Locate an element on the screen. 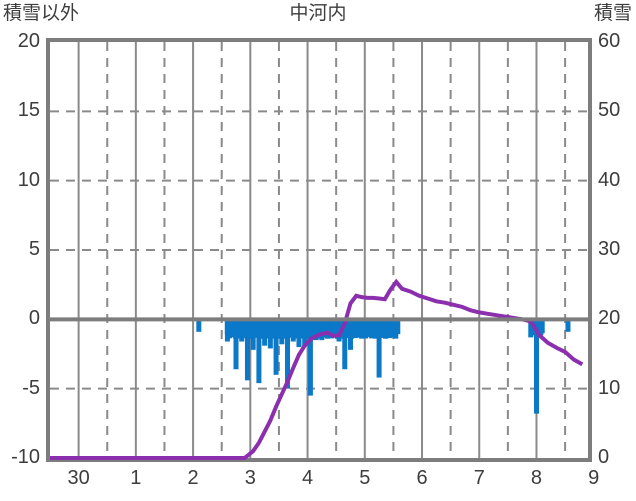  y-tick-left-10: 10 is located at coordinates (28, 179).